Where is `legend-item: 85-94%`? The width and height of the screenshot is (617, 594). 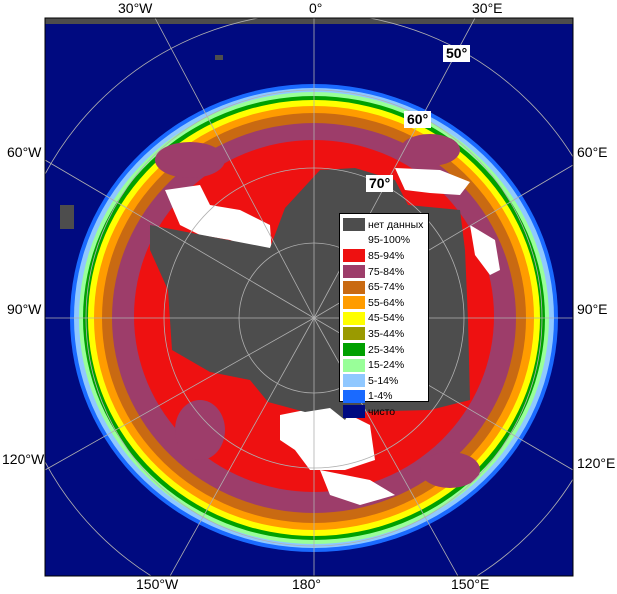 legend-item: 85-94% is located at coordinates (384, 256).